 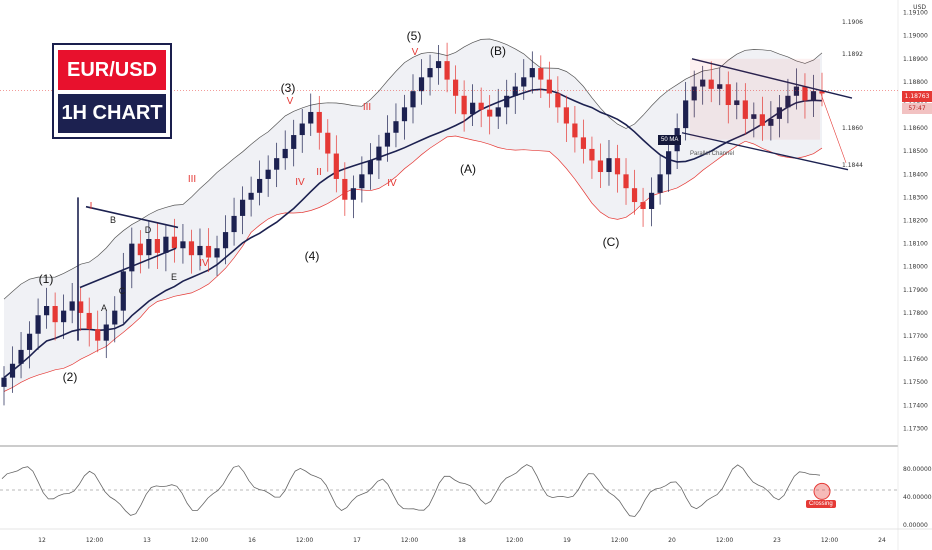 I want to click on y-tick-label: 1.18500, so click(x=915, y=151).